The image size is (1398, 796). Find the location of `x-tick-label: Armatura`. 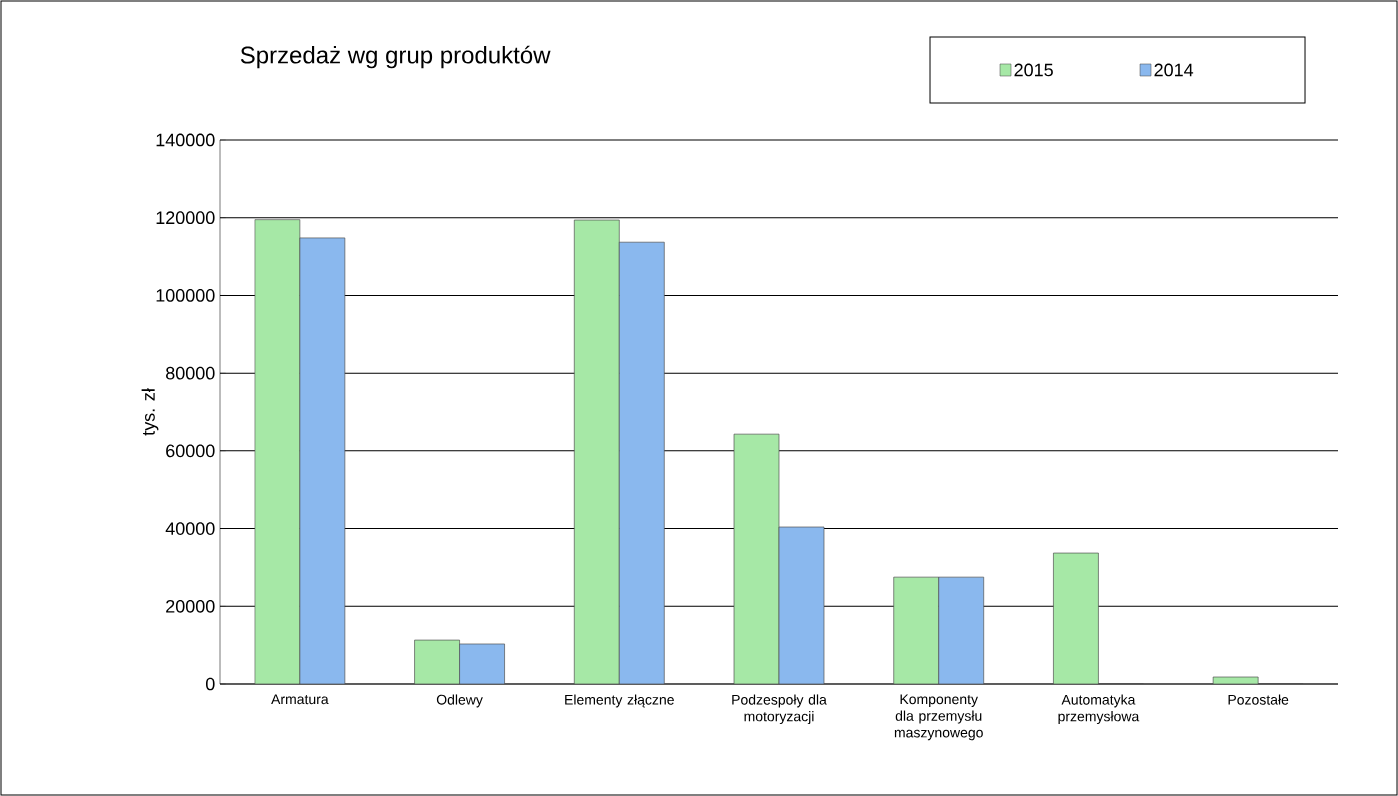

x-tick-label: Armatura is located at coordinates (300, 699).